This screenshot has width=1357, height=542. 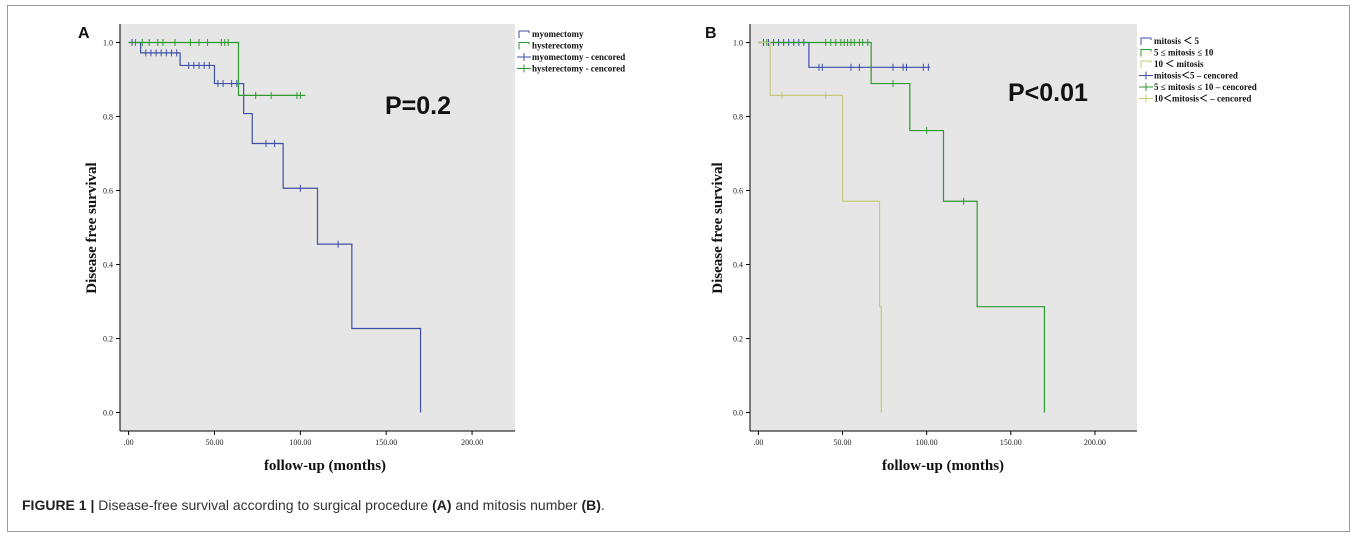 What do you see at coordinates (578, 57) in the screenshot?
I see `a-legend-label-2: myomectomy - cencored` at bounding box center [578, 57].